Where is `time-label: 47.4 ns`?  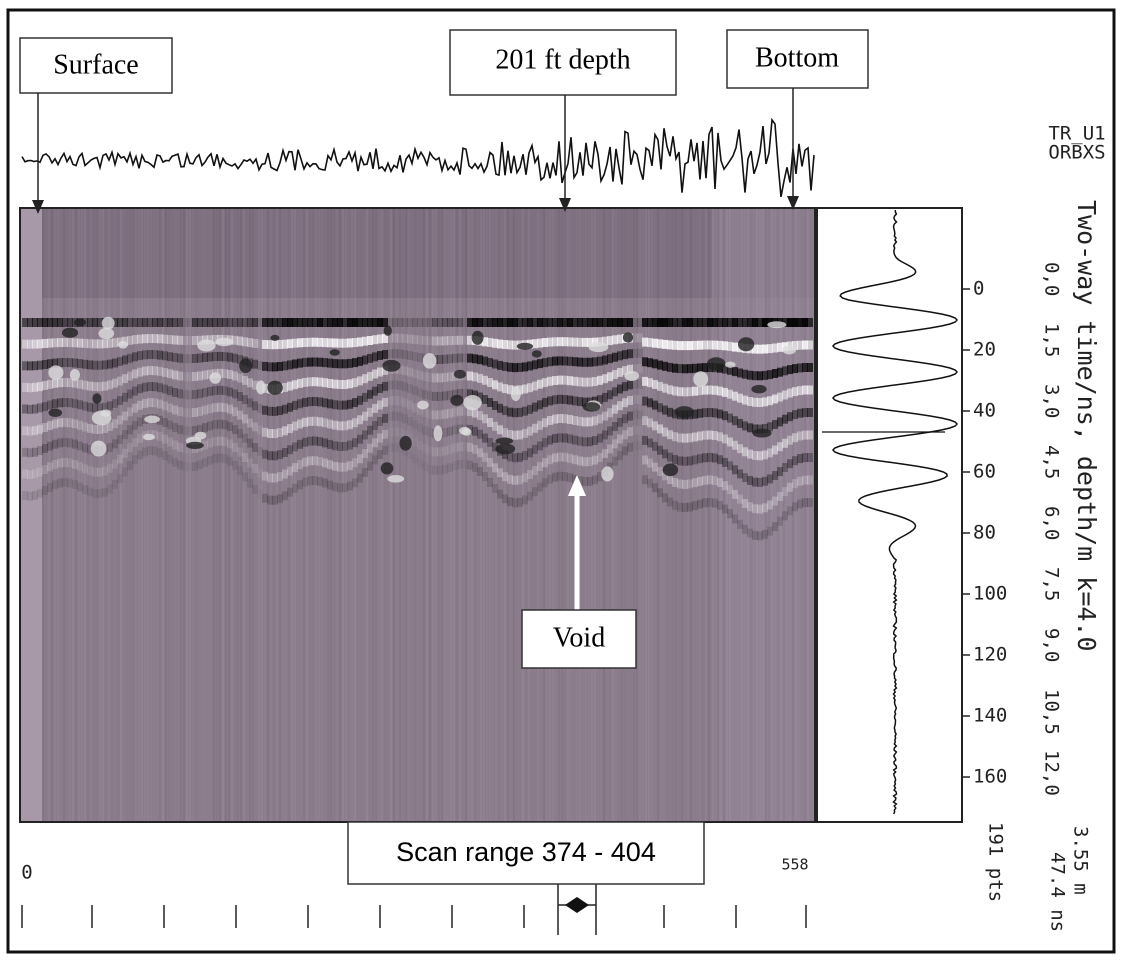
time-label: 47.4 ns is located at coordinates (1058, 892).